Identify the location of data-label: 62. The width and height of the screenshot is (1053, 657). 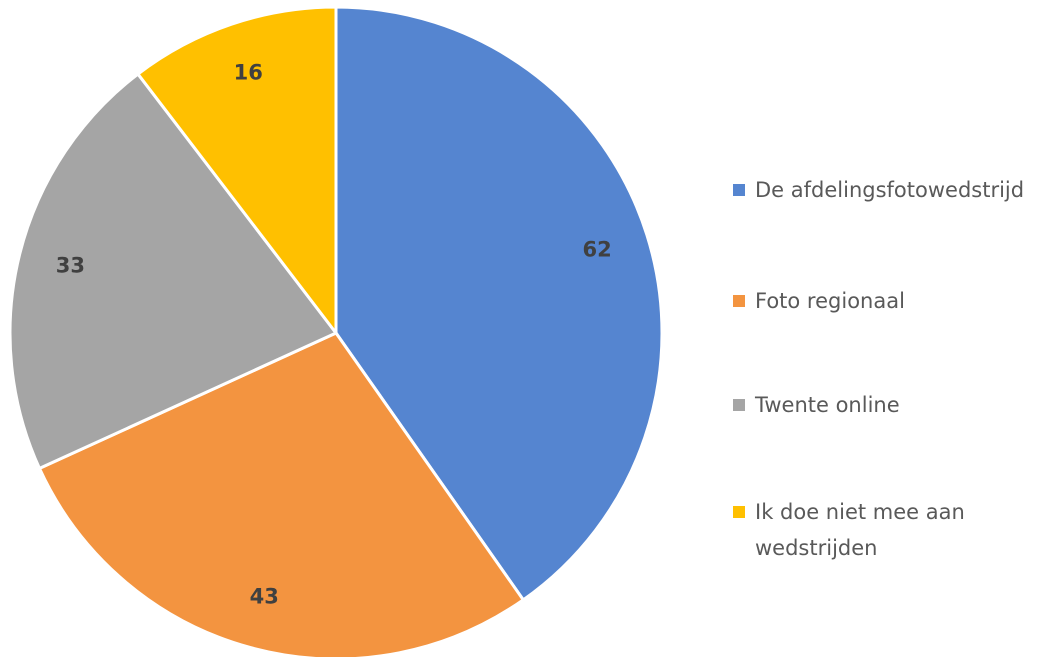
(597, 250).